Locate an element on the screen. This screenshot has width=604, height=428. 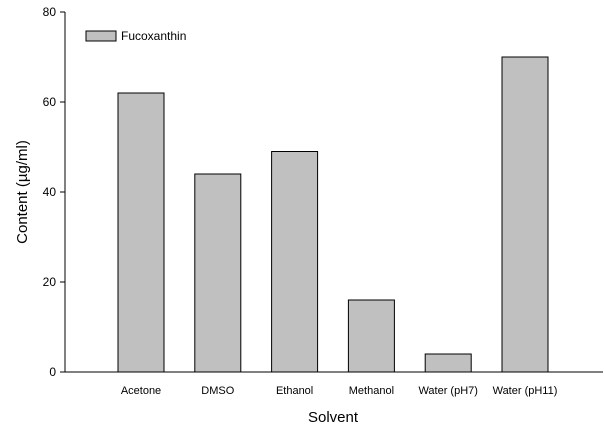
bar-acetone is located at coordinates (141, 232).